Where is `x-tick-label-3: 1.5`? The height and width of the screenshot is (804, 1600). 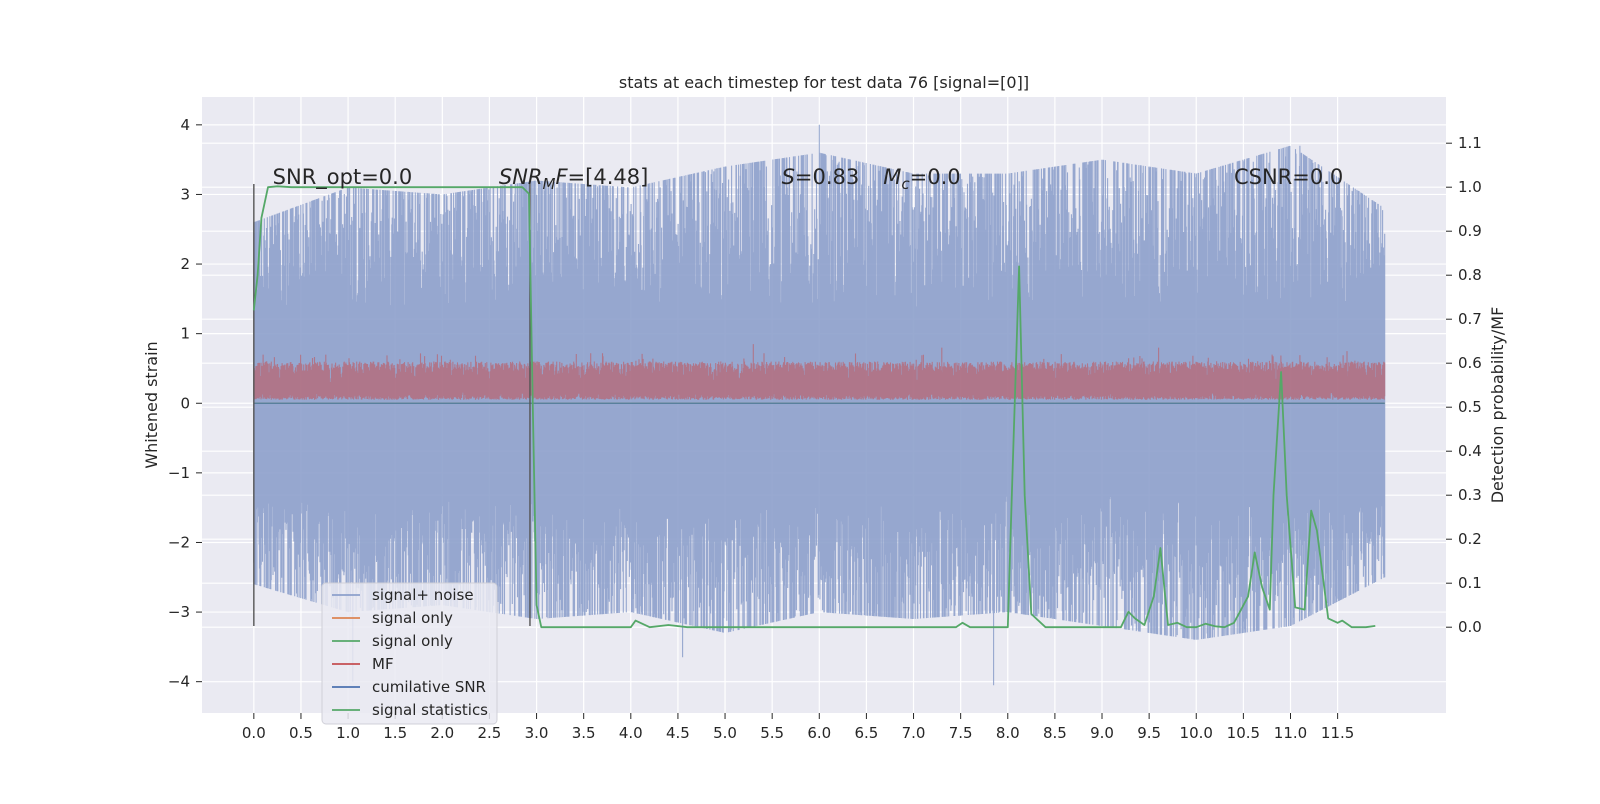
x-tick-label-3: 1.5 is located at coordinates (395, 733).